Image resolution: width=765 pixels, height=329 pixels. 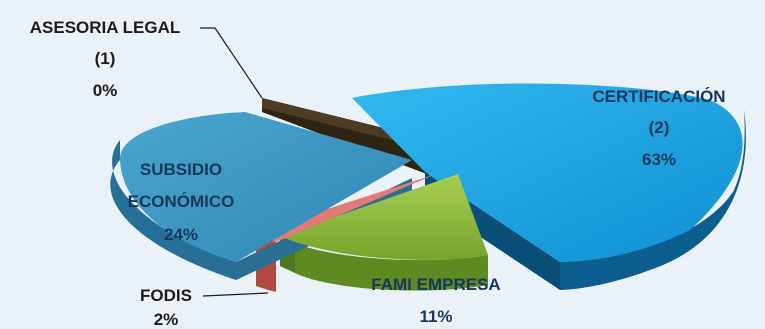 What do you see at coordinates (347, 124) in the screenshot?
I see `slice-asesoria` at bounding box center [347, 124].